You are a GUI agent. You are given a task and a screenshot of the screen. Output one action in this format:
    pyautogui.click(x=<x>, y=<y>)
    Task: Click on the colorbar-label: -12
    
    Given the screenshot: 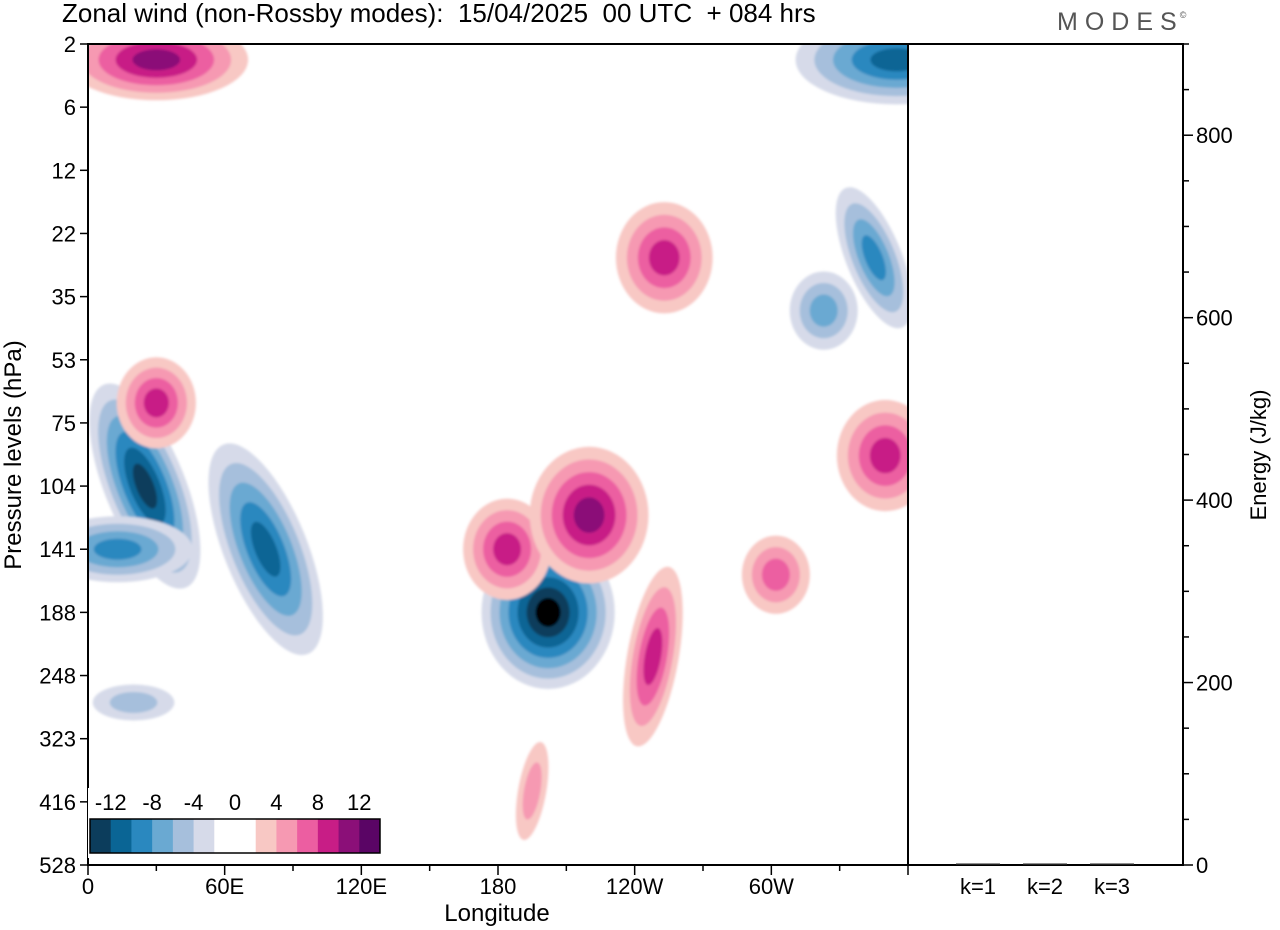 What is the action you would take?
    pyautogui.click(x=111, y=802)
    